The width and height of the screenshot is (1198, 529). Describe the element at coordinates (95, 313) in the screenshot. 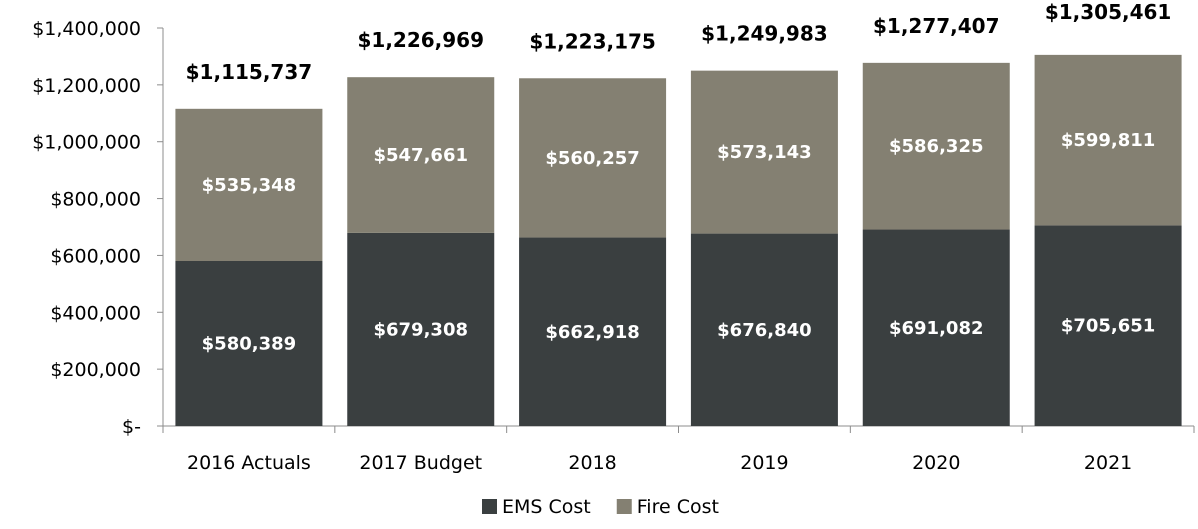

I see `y-tick-label: $400,000` at that location.